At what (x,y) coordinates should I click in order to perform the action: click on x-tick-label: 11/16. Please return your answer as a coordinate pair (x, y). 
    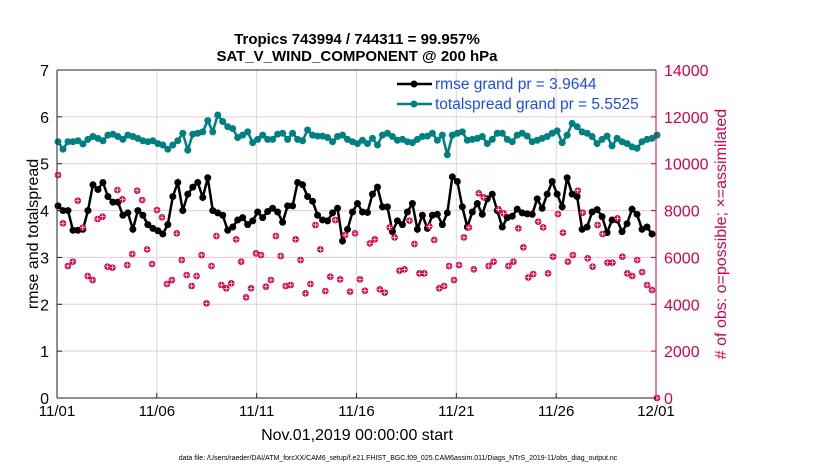
    Looking at the image, I should click on (356, 411).